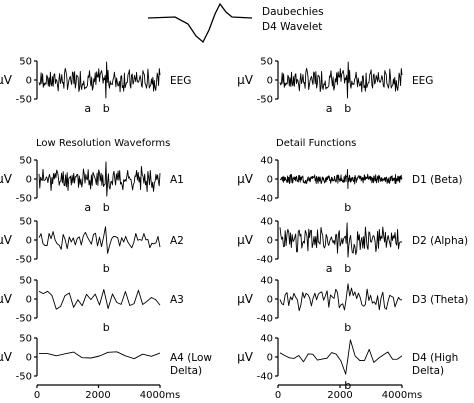  Describe the element at coordinates (177, 241) in the screenshot. I see `trace-label-a2-0: A2` at that location.